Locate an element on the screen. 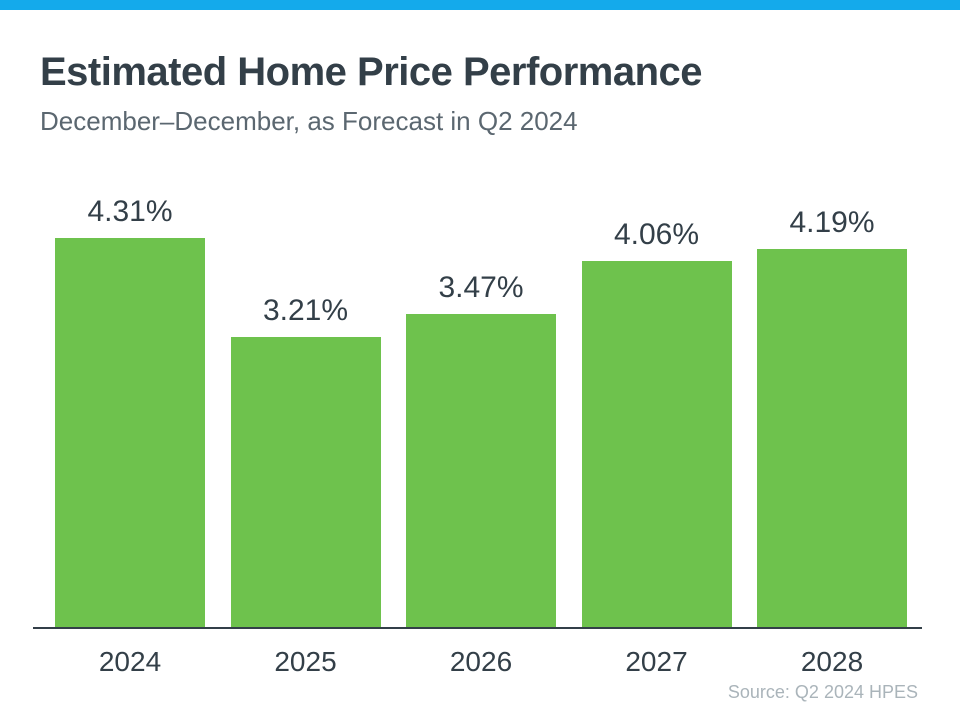 The image size is (960, 720). x-axis-labels: 2024 2025 2026 2027 2028 is located at coordinates (477, 659).